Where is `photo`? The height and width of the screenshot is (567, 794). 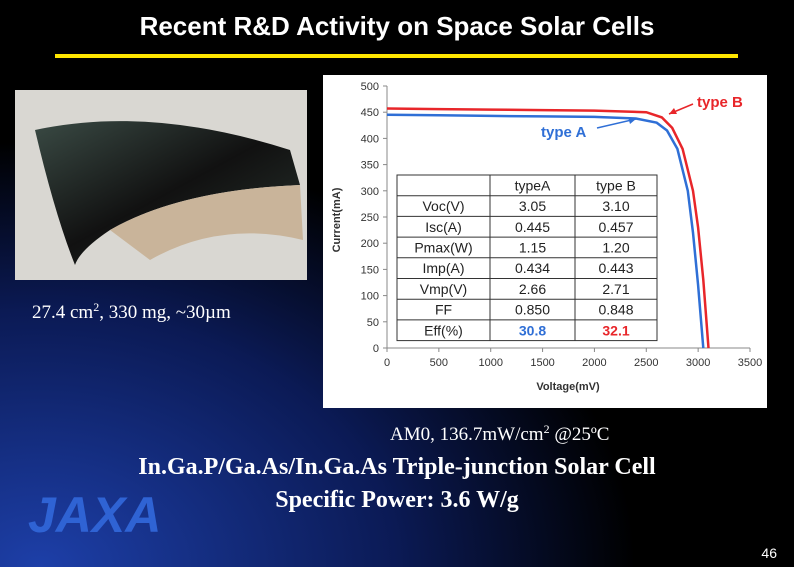
photo is located at coordinates (161, 185).